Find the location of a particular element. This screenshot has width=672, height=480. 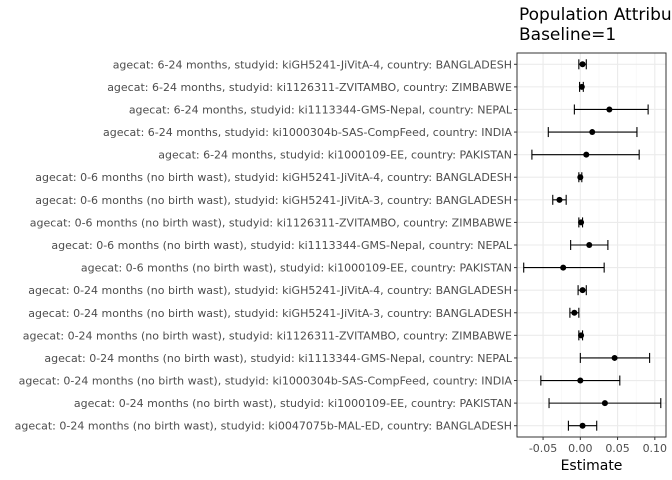

chart-title-line2: Baseline=1 is located at coordinates (568, 35).